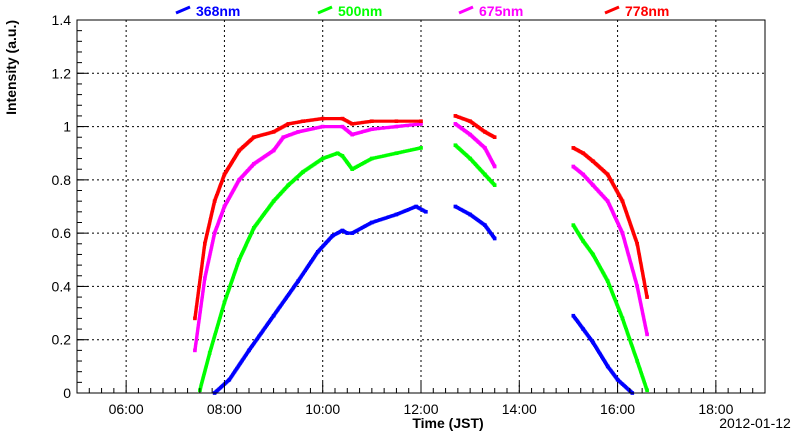  Describe the element at coordinates (62, 286) in the screenshot. I see `y-tick-label: 0.4` at that location.